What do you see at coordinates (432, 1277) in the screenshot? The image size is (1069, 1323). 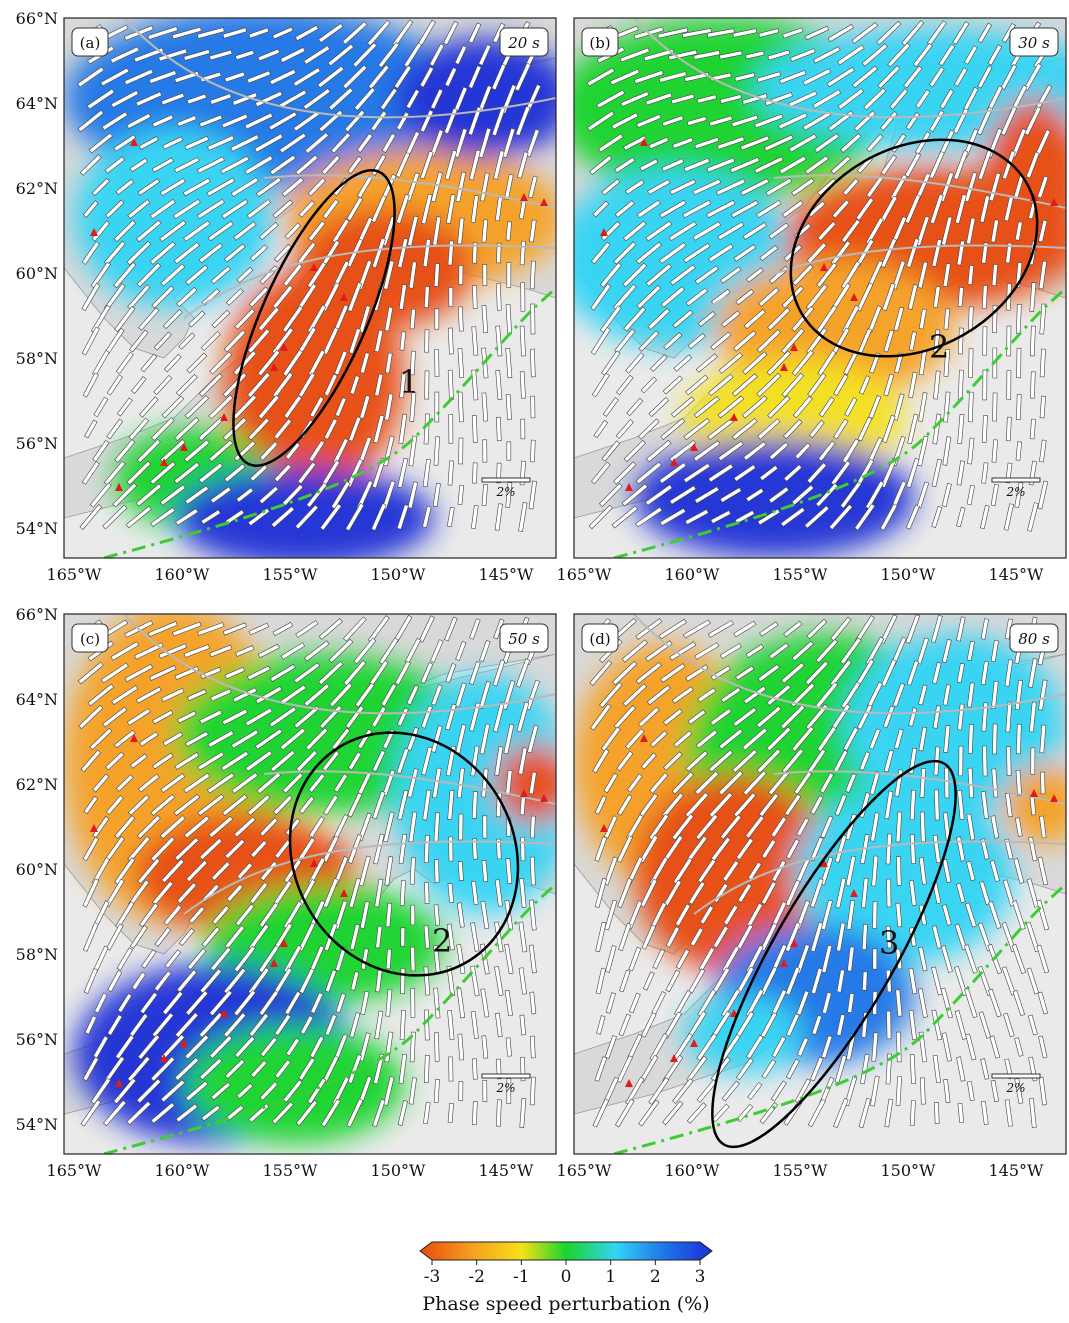 I see `colorbar-tick-label: -3` at bounding box center [432, 1277].